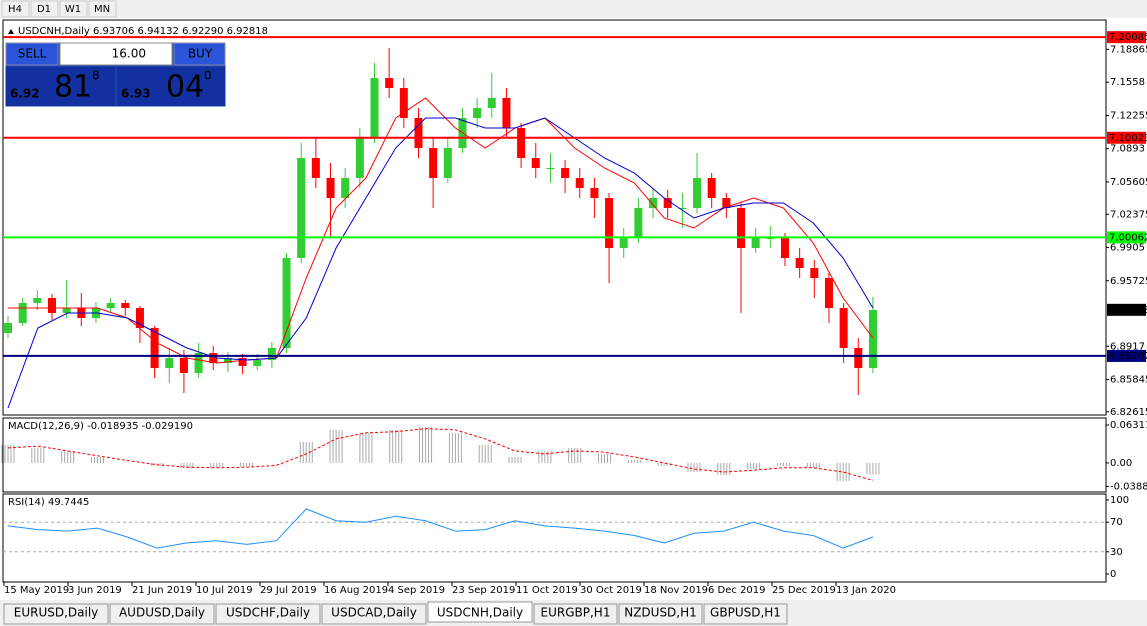 This screenshot has width=1147, height=626. What do you see at coordinates (100, 426) in the screenshot?
I see `macd-title: MACD(12,26,9) -0.018935 -0.029190` at bounding box center [100, 426].